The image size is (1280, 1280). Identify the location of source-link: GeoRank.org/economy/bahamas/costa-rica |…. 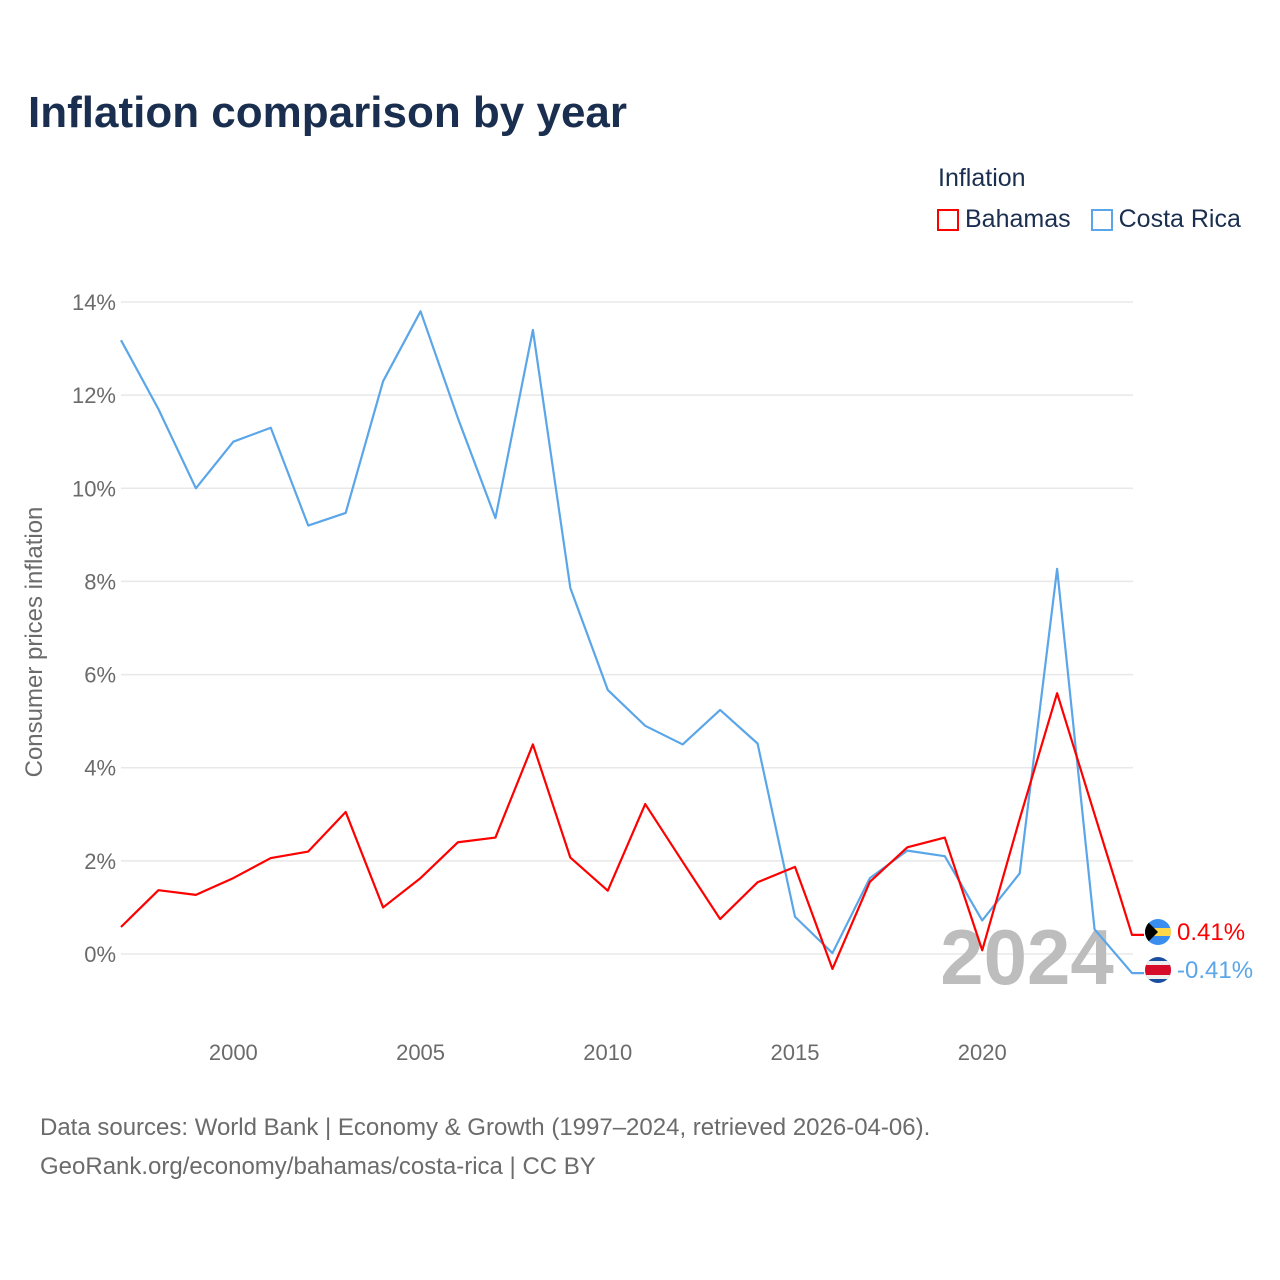
(318, 1166).